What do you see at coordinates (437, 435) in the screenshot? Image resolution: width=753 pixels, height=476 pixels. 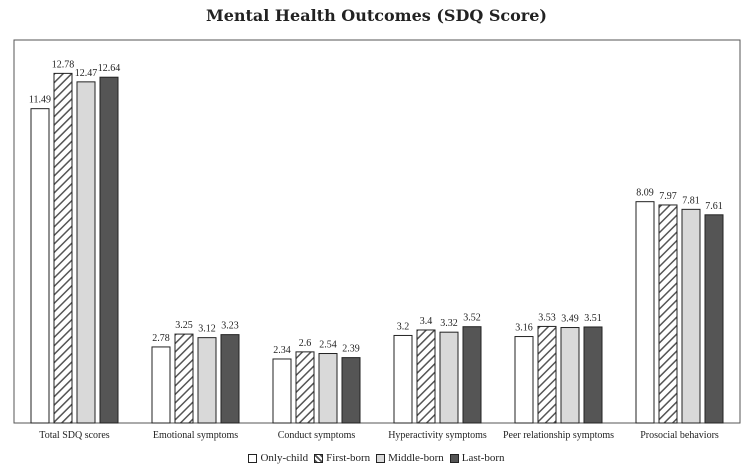 I see `x-tick-label: Hyperactivity symptoms` at bounding box center [437, 435].